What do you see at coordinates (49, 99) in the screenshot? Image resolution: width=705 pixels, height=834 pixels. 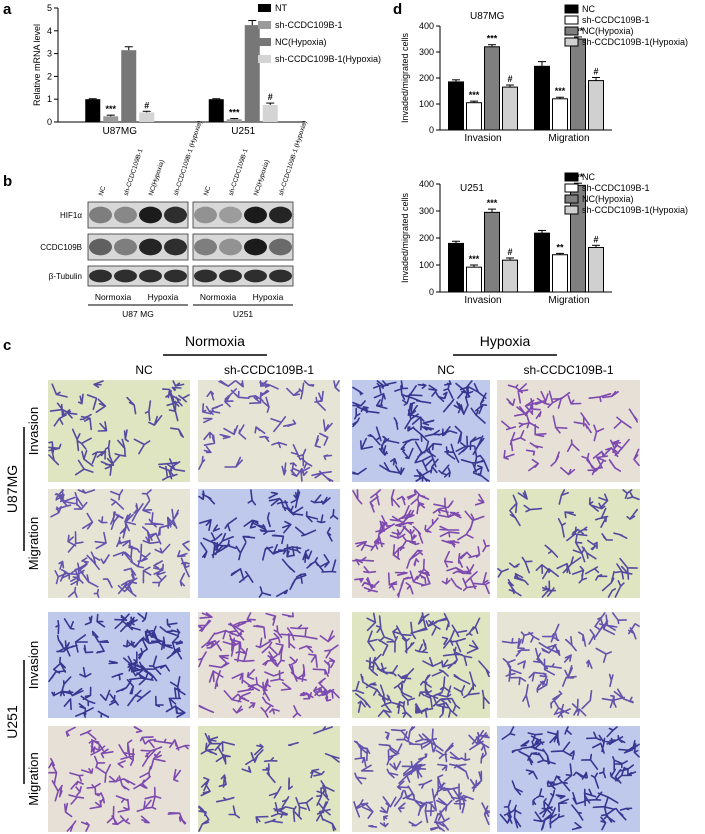 I see `y-tick-label: 1` at bounding box center [49, 99].